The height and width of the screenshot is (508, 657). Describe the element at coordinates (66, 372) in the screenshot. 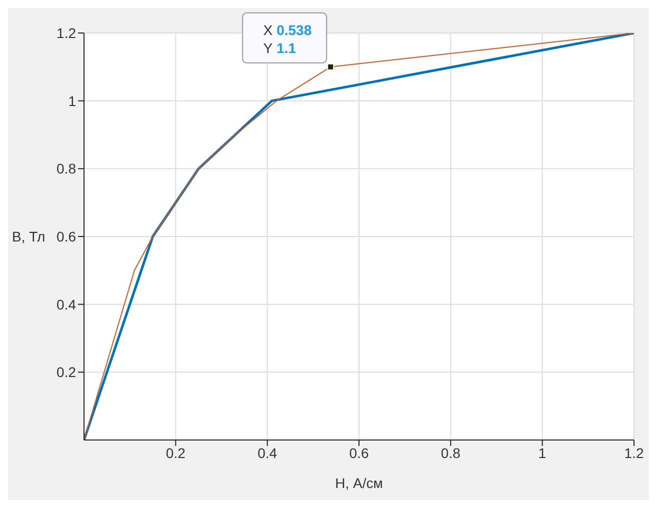

I see `y-tick-label: 0.2` at that location.